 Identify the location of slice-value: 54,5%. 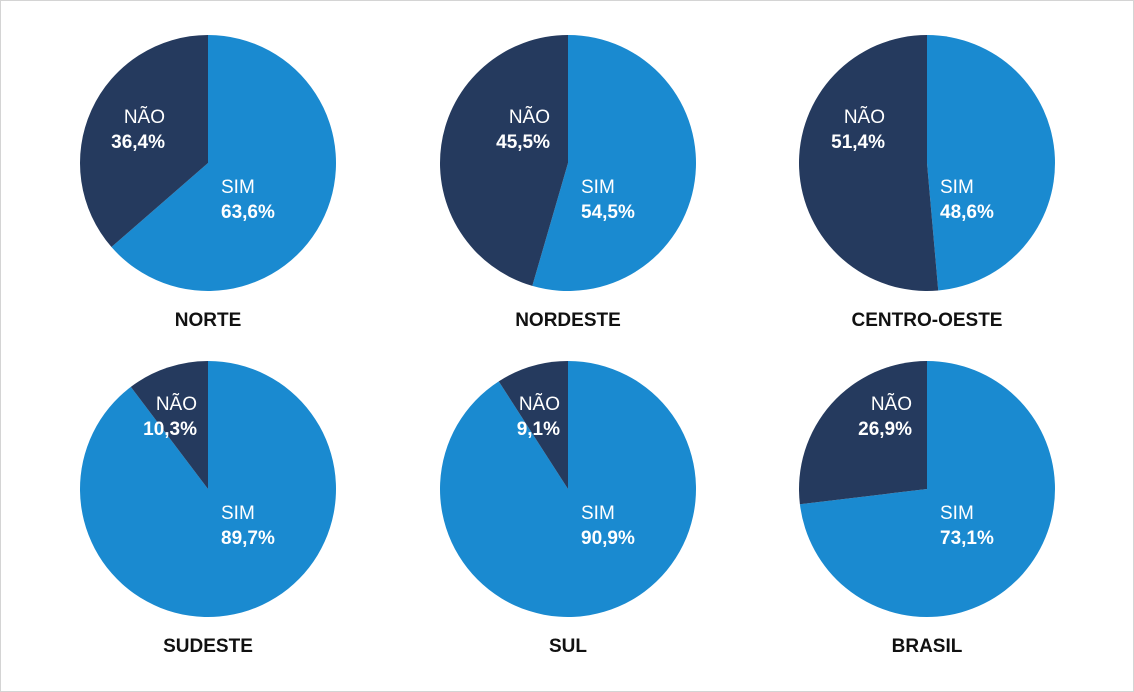
(608, 212).